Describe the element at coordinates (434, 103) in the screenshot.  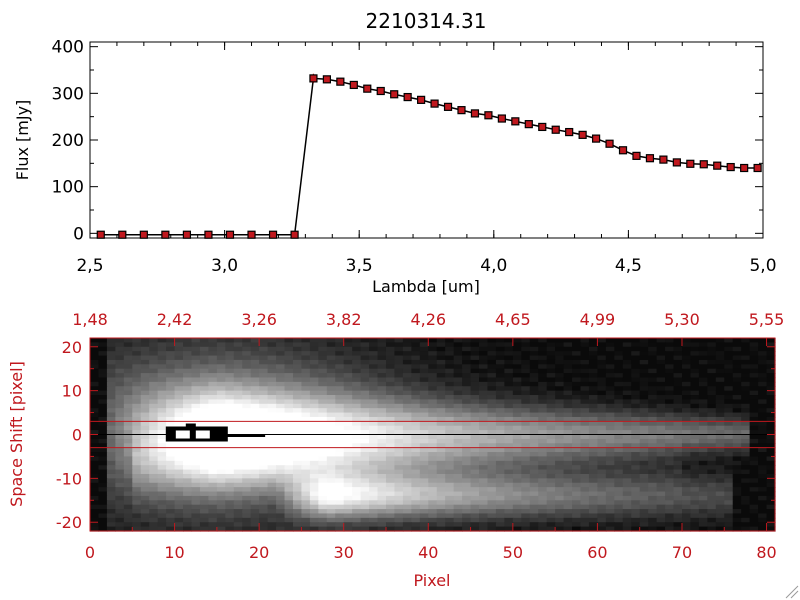
I see `data-point` at that location.